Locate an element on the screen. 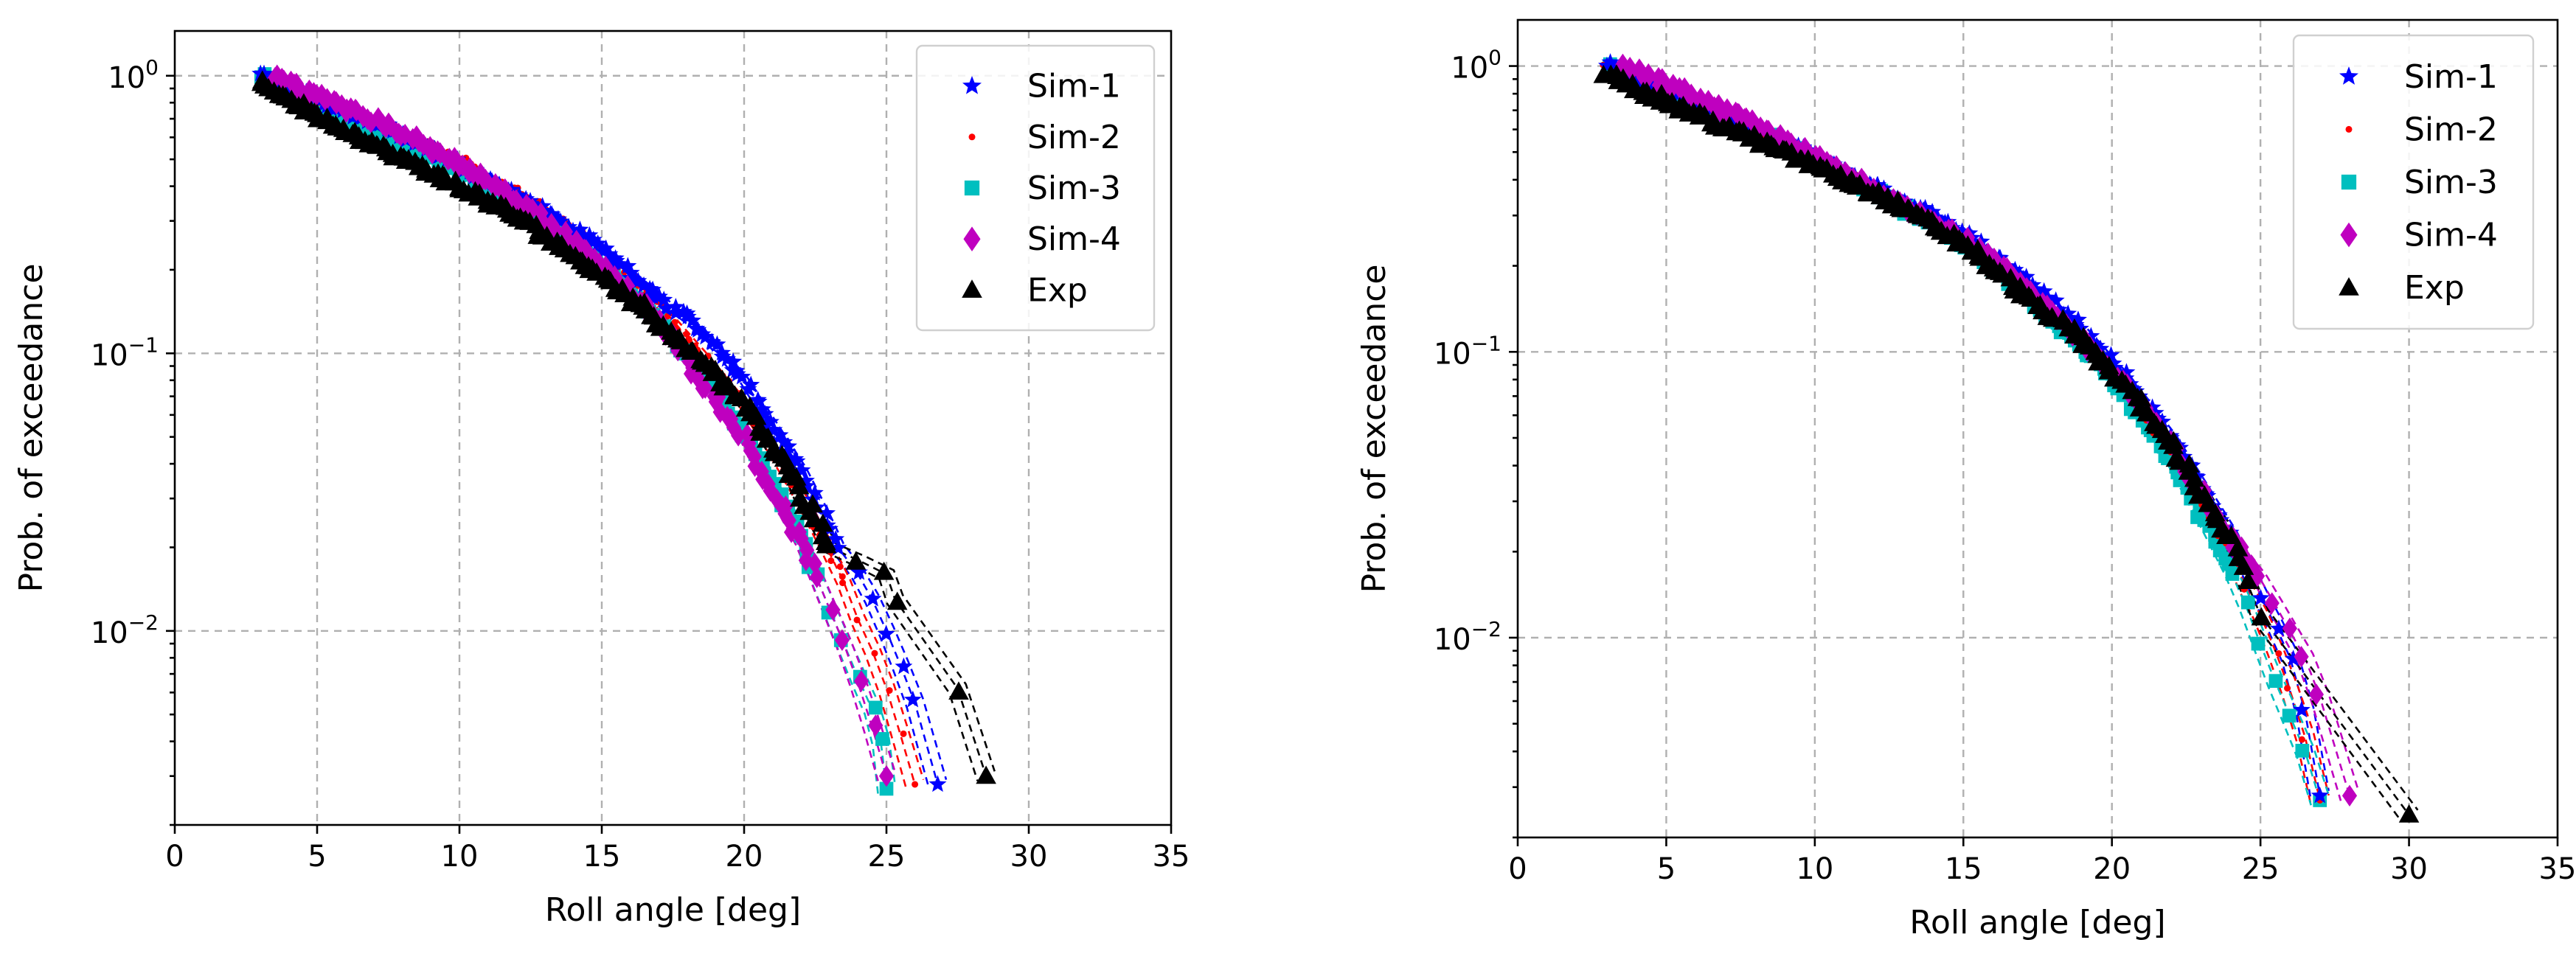  legend-label-sim-1: Sim-1 is located at coordinates (2451, 77).